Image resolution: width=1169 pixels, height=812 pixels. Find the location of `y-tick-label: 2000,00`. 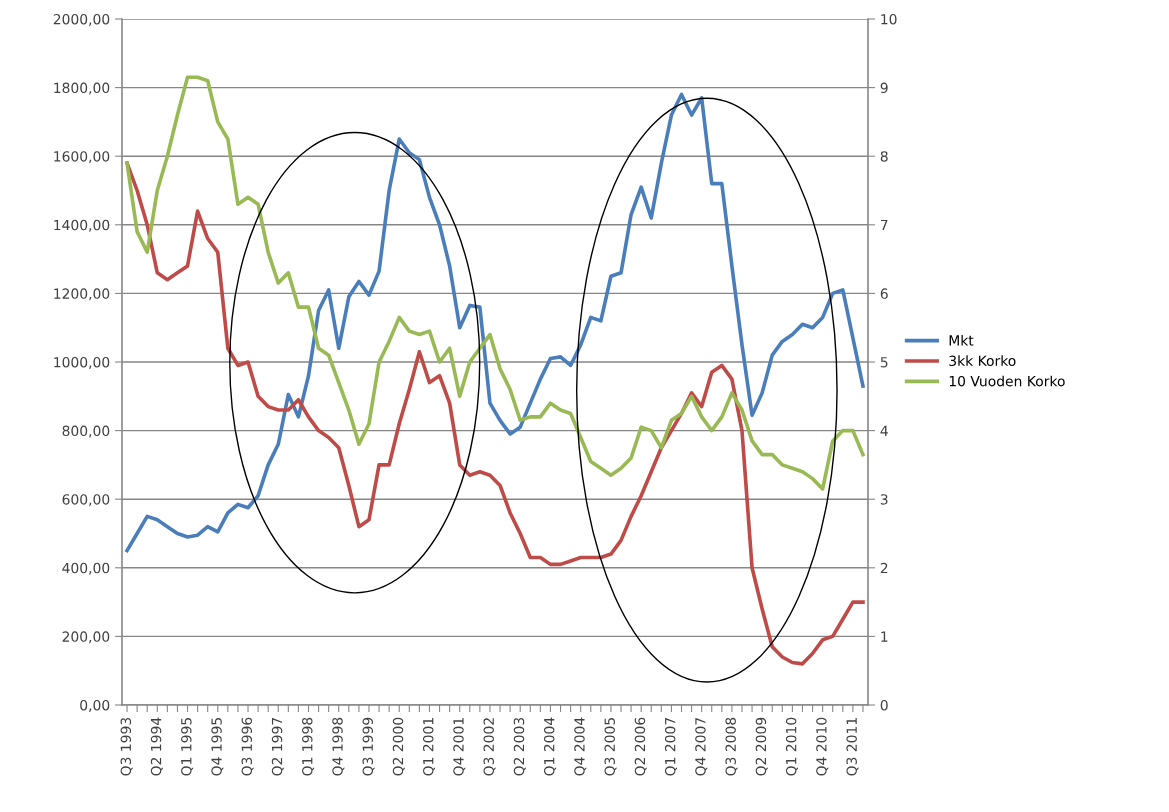

y-tick-label: 2000,00 is located at coordinates (81, 19).